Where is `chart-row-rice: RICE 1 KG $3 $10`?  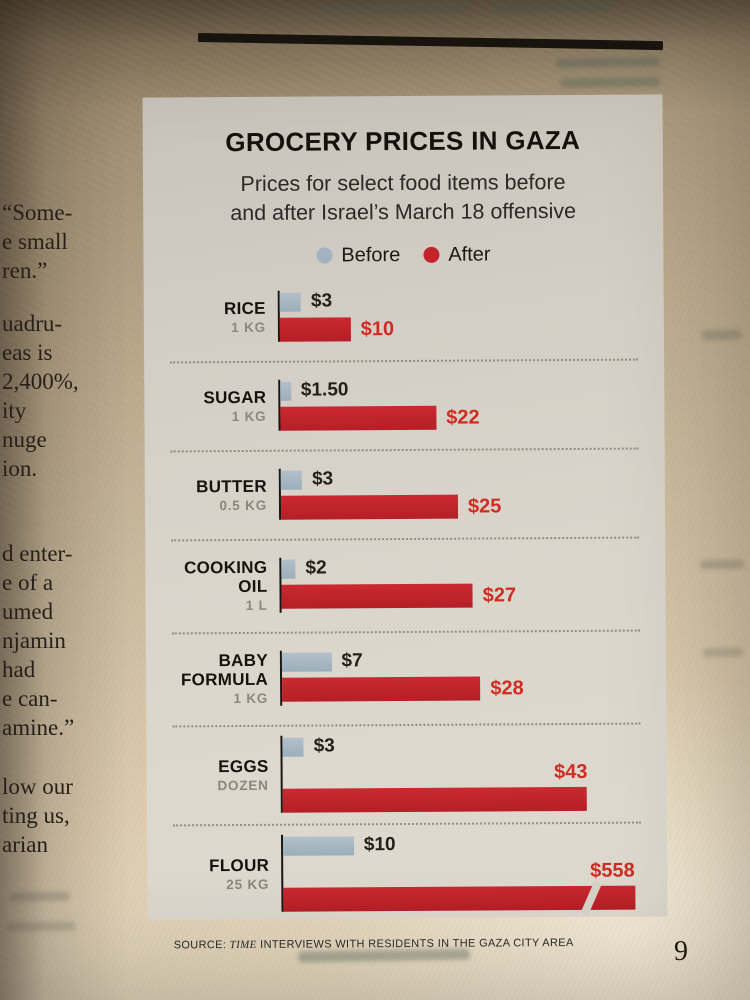
chart-row-rice: RICE 1 KG $3 $10 is located at coordinates (404, 317).